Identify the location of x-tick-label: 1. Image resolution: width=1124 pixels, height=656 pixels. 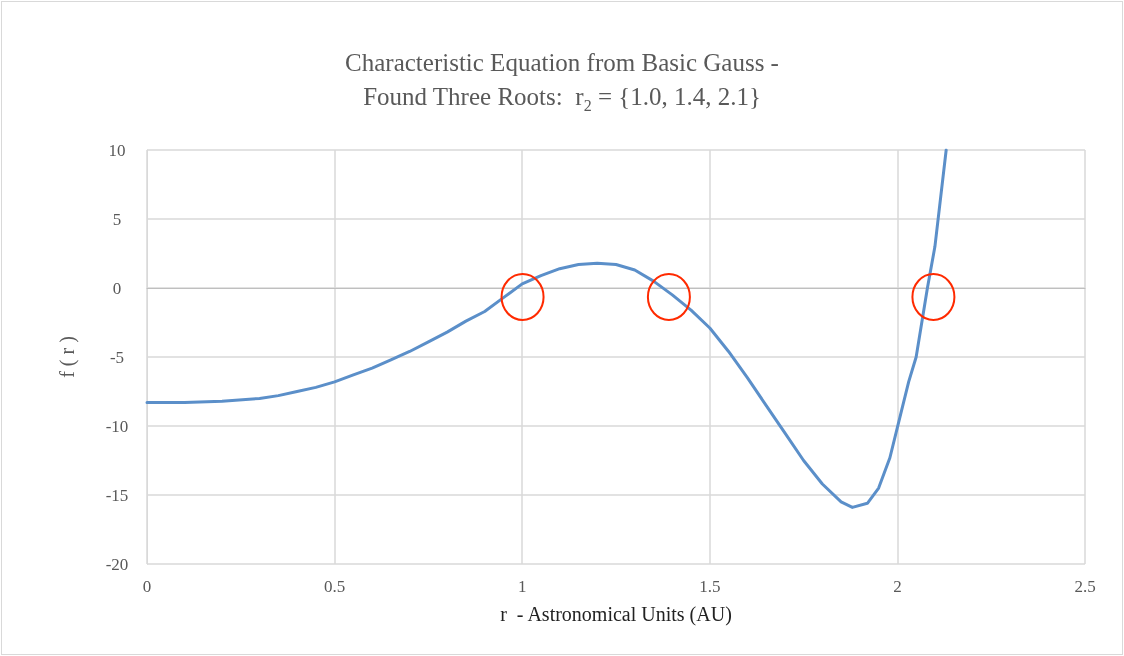
(522, 586).